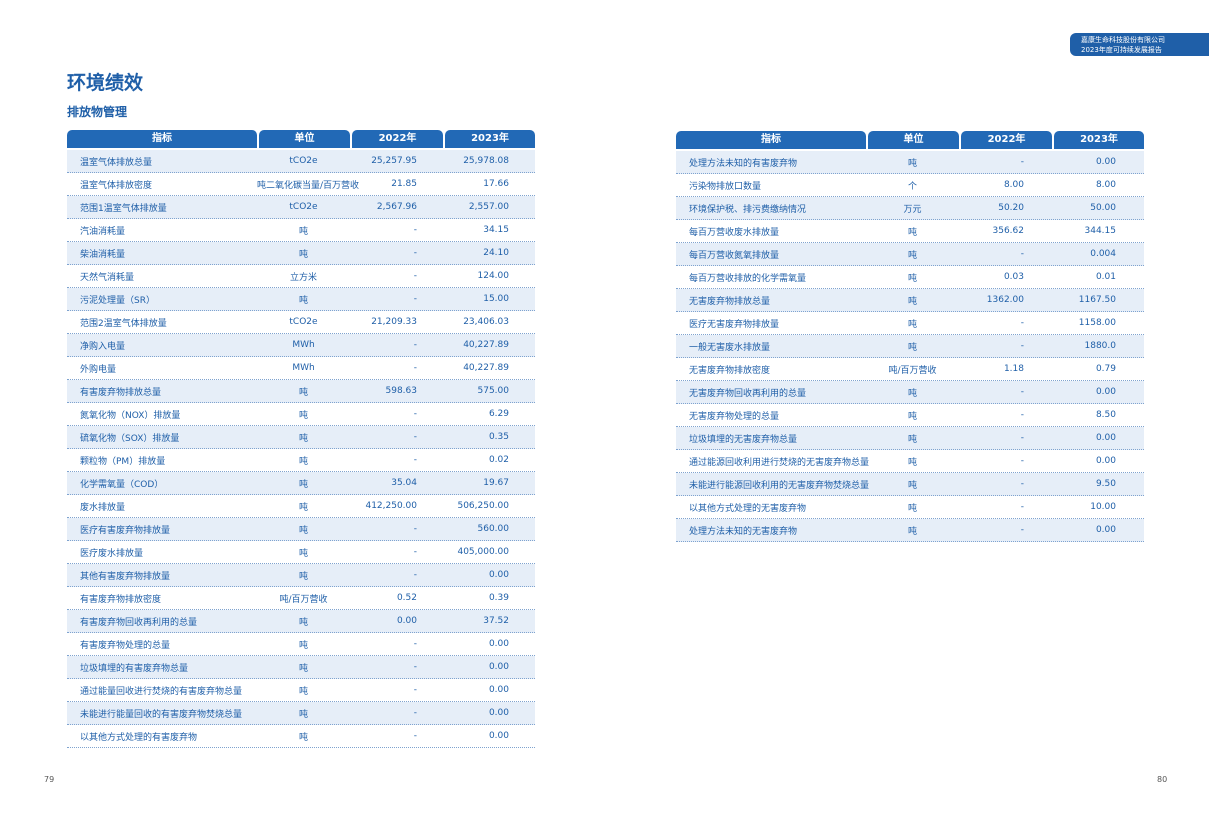 The width and height of the screenshot is (1209, 826). I want to click on table-row: 每百万营收废水排放量 吨 356.62 344.15, so click(910, 231).